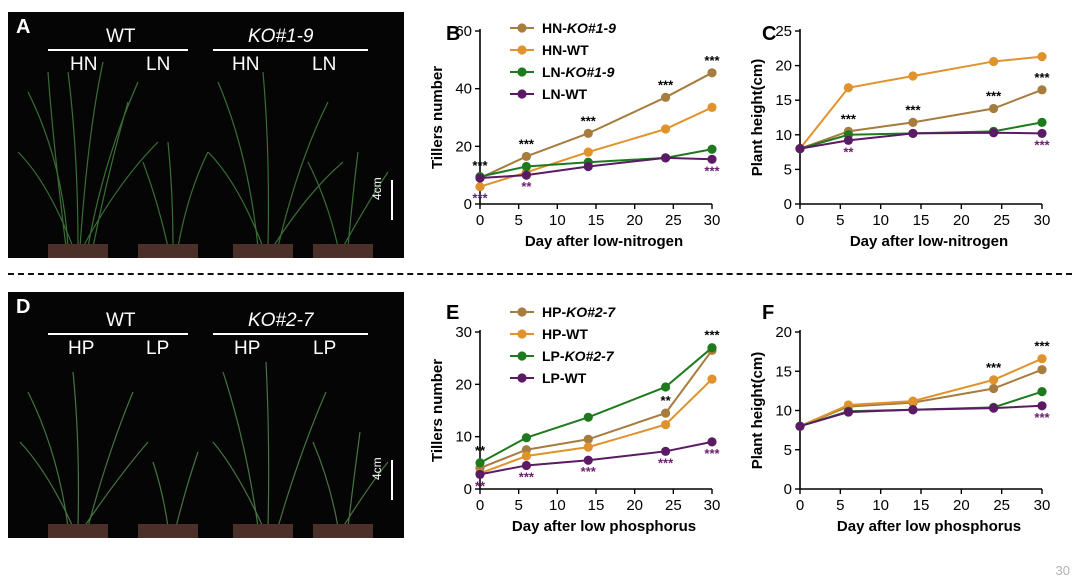 This screenshot has width=1080, height=584. What do you see at coordinates (921, 220) in the screenshot?
I see `chart-c-xtick-label: 15` at bounding box center [921, 220].